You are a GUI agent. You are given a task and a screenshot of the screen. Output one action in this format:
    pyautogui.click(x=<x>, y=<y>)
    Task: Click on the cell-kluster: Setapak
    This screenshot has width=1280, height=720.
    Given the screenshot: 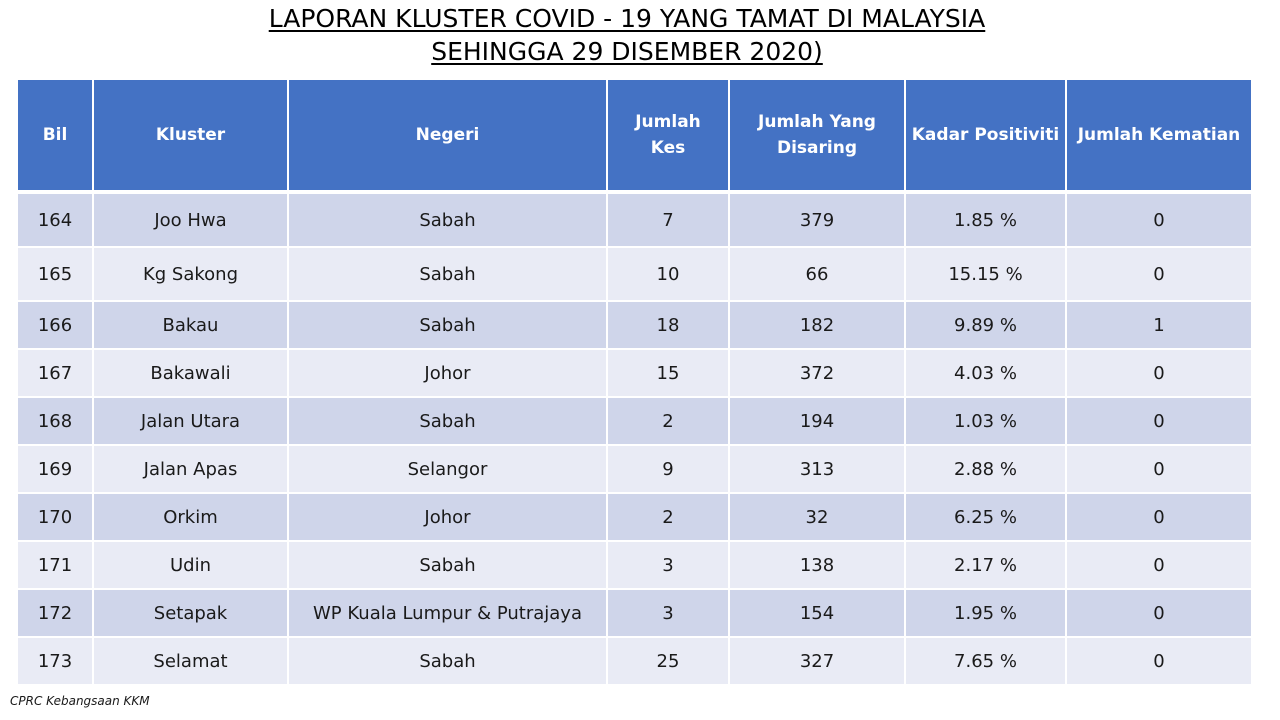 What is the action you would take?
    pyautogui.click(x=191, y=613)
    